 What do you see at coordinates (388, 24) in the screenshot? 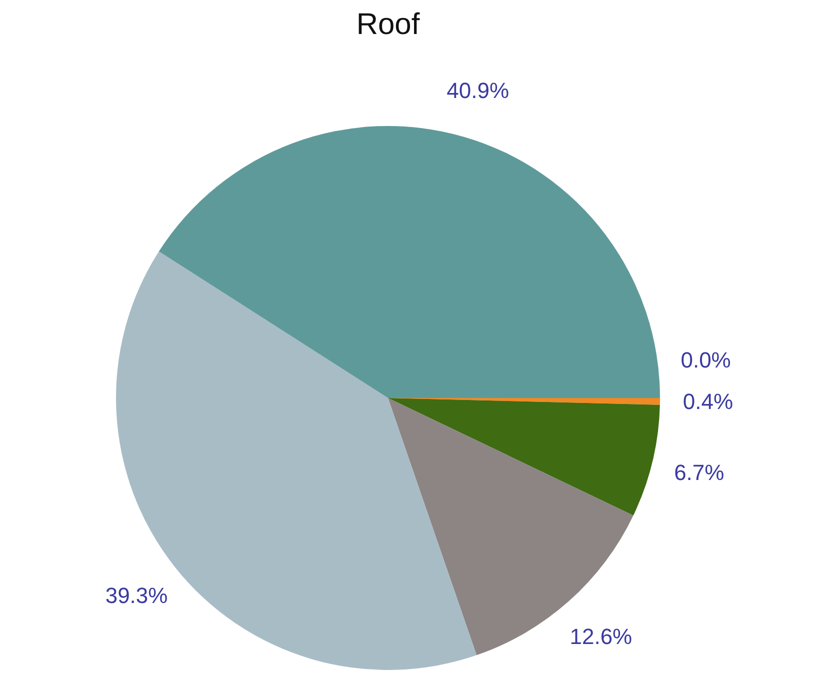
I see `chart-title: Roof` at bounding box center [388, 24].